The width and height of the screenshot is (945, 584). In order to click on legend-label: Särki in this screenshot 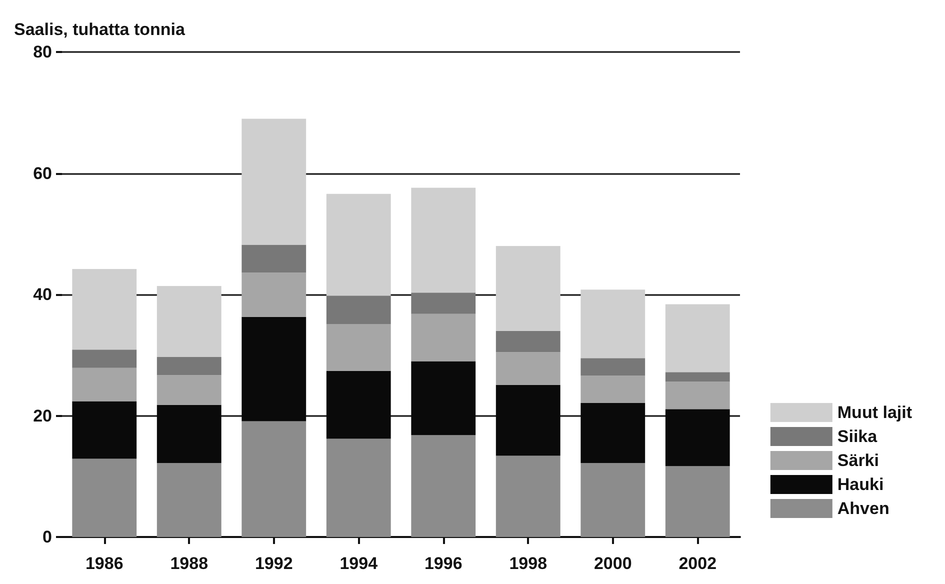, I will do `click(858, 460)`.